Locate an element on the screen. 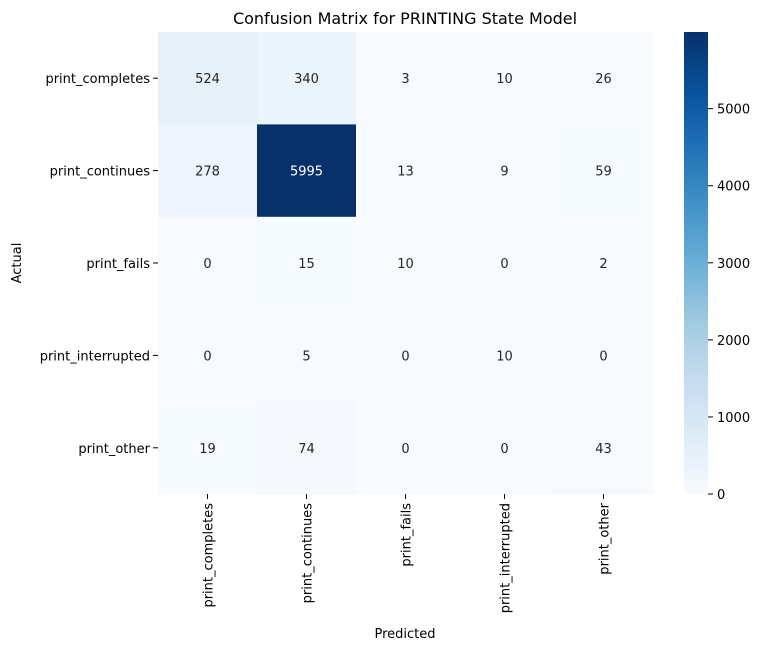 This screenshot has width=762, height=651. cell-value-label: 43 is located at coordinates (603, 449).